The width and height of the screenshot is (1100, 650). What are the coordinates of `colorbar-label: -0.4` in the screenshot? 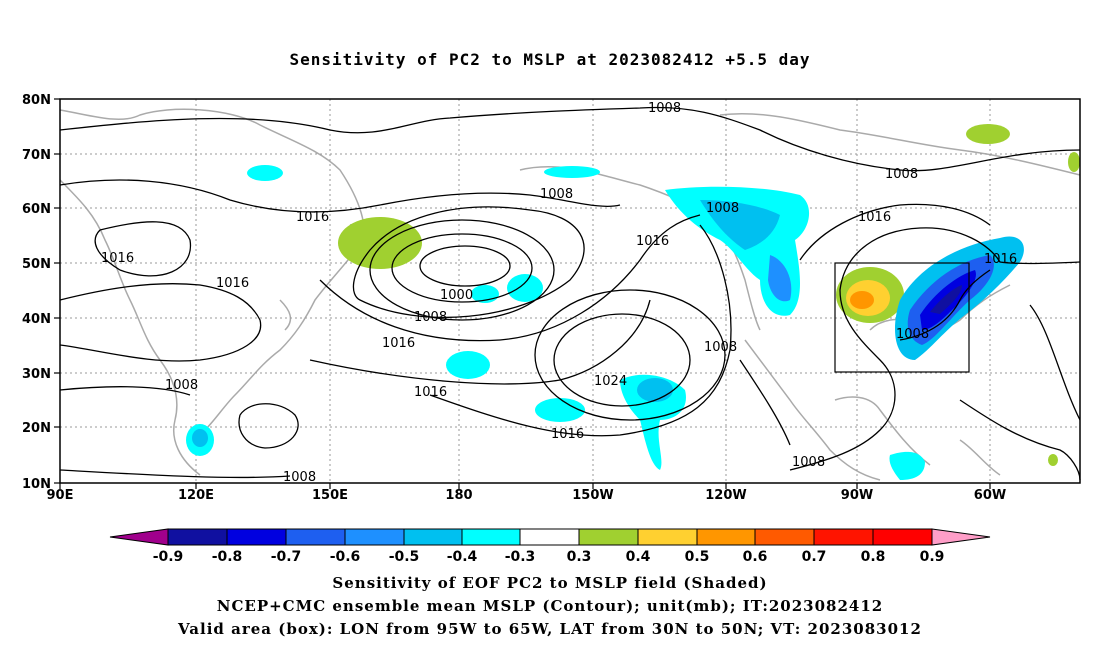 It's located at (462, 557).